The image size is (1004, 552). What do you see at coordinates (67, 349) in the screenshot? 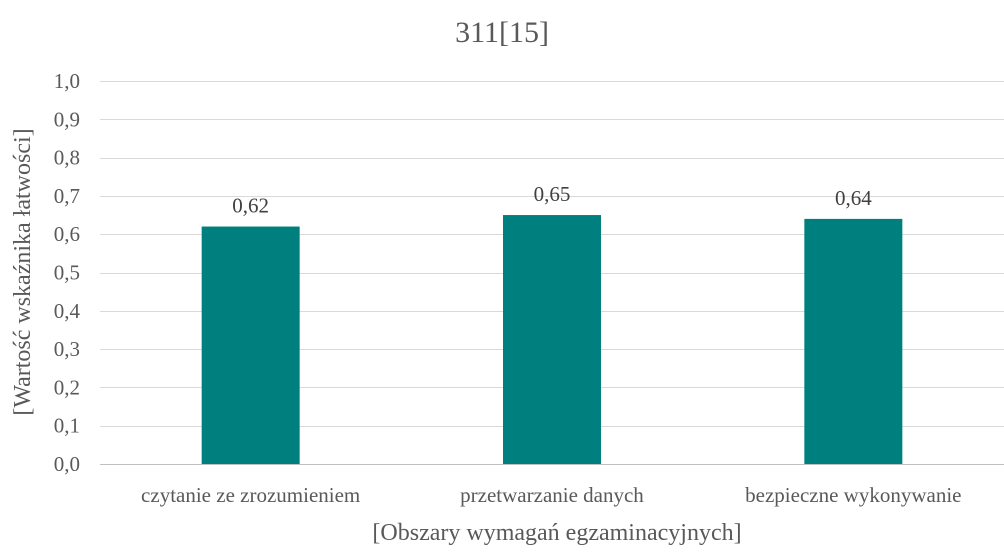
I see `y-tick-label: 0,3` at bounding box center [67, 349].